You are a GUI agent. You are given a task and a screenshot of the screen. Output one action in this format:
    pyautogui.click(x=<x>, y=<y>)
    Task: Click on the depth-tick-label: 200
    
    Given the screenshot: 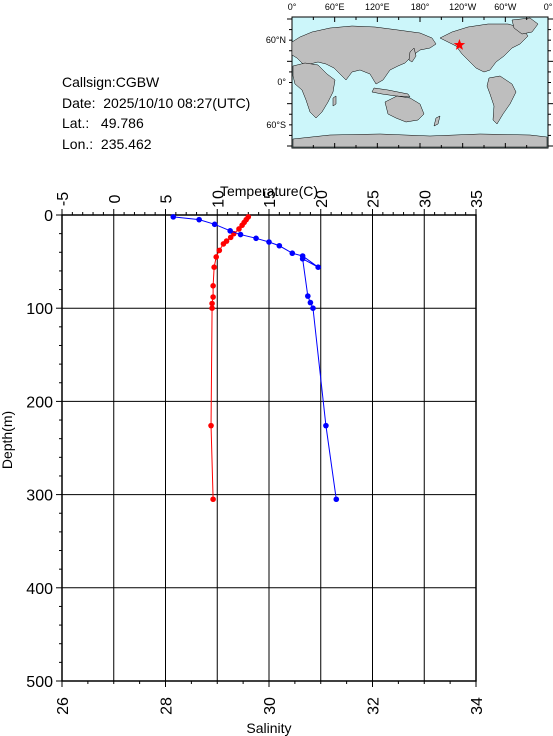 What is the action you would take?
    pyautogui.click(x=39, y=402)
    